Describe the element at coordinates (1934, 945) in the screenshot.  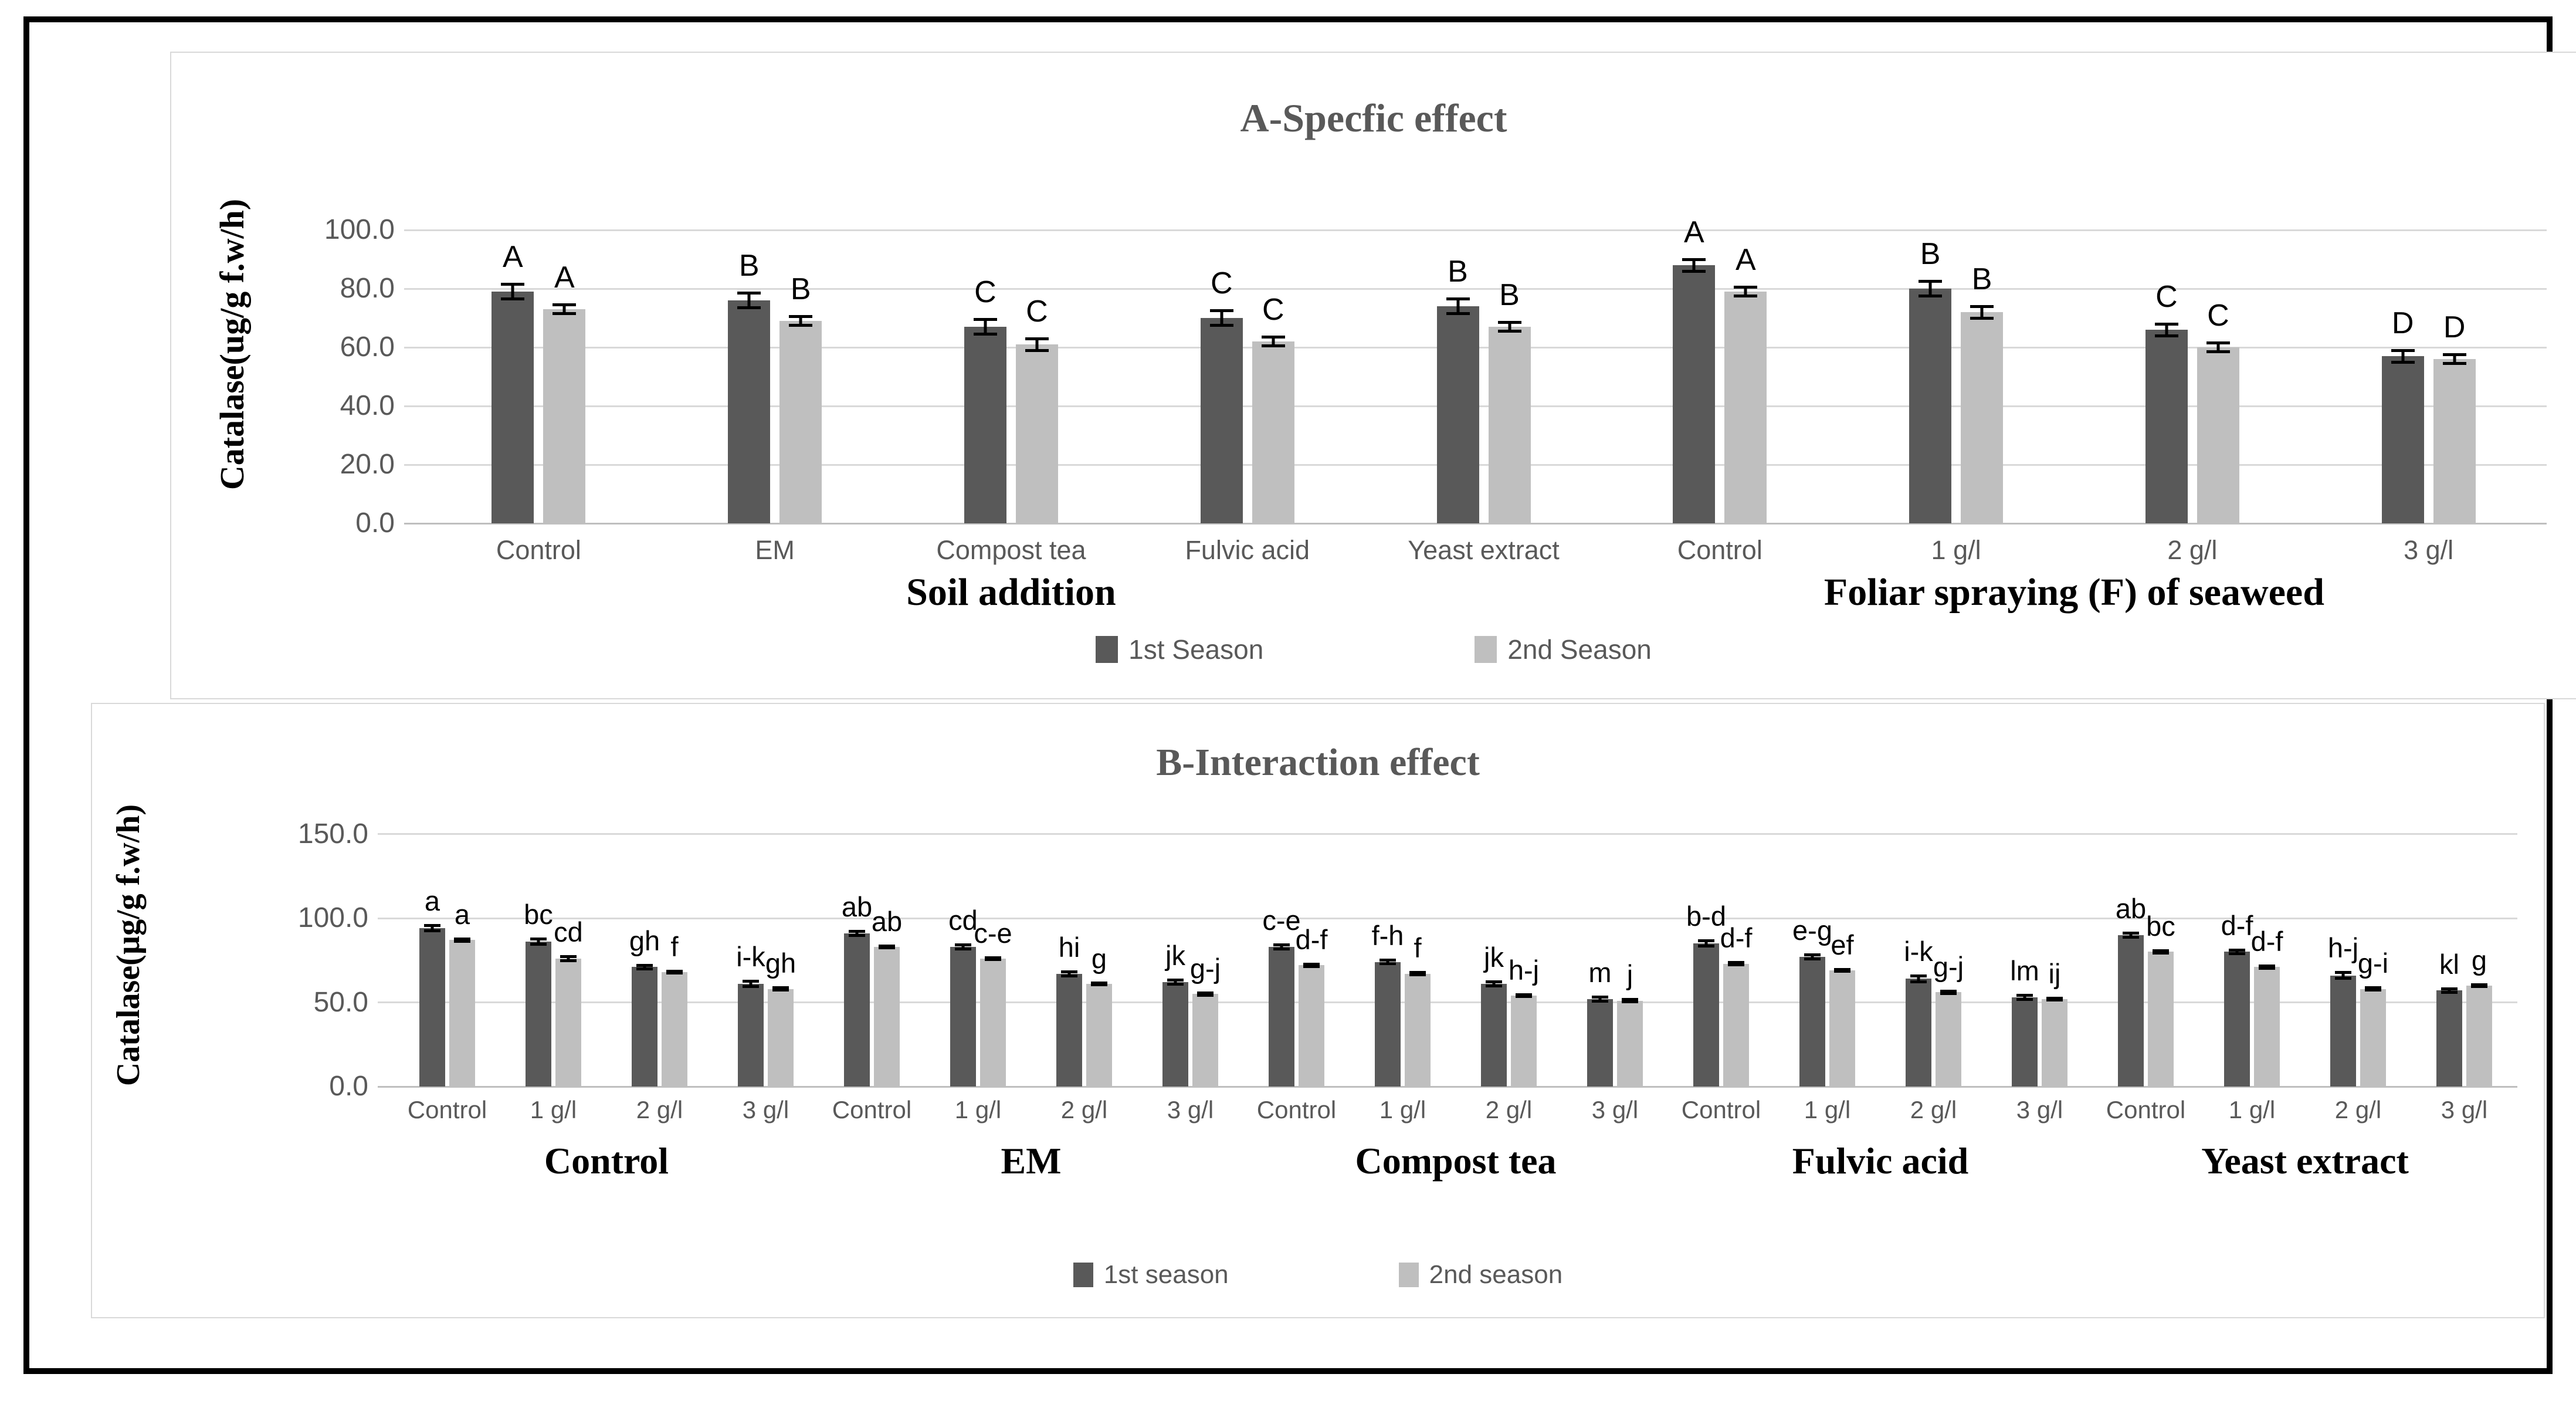
I see `bar-group: i-k g-j` at that location.